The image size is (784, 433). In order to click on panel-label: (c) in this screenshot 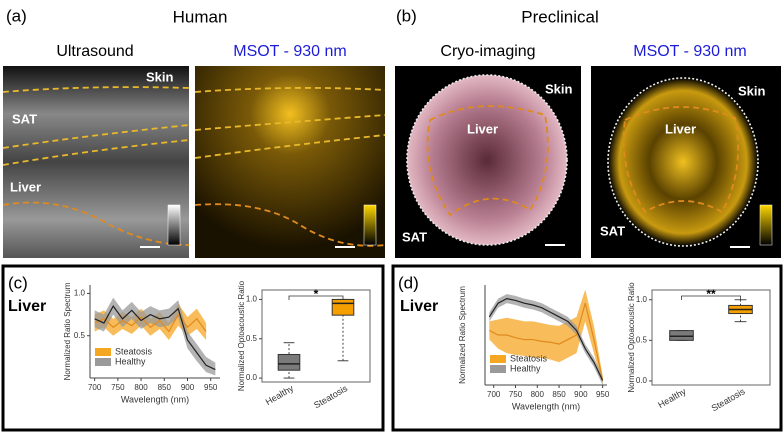, I will do `click(18, 282)`.